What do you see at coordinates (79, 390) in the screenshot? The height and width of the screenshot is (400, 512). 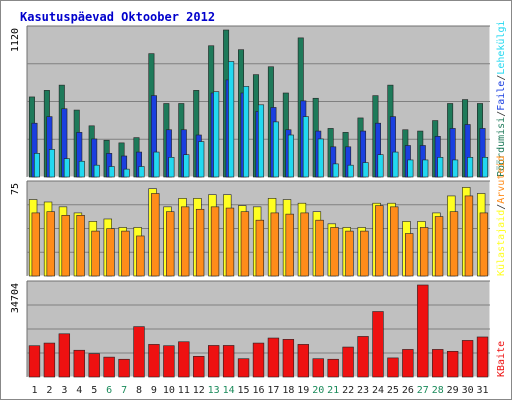 I see `x-tick-label: 4` at bounding box center [79, 390].